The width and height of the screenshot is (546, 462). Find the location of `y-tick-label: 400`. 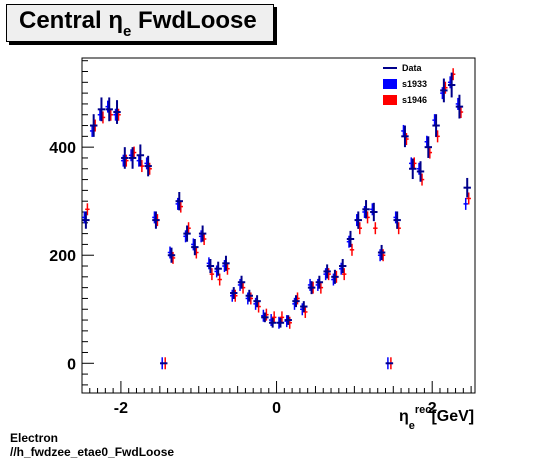

y-tick-label: 400 is located at coordinates (62, 148).